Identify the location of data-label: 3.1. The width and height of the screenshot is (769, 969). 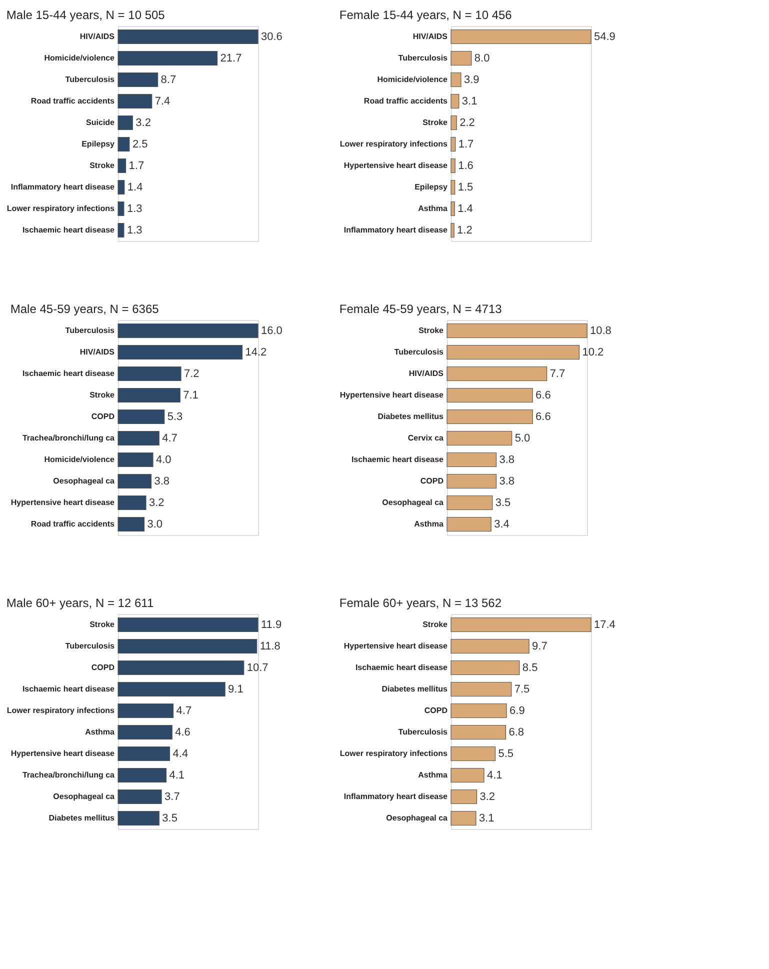
(486, 818).